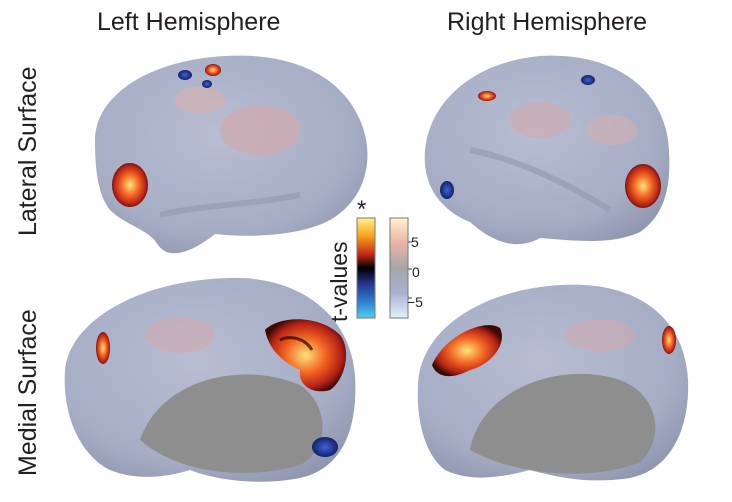  What do you see at coordinates (416, 272) in the screenshot?
I see `colorbar-tick-zero: 0` at bounding box center [416, 272].